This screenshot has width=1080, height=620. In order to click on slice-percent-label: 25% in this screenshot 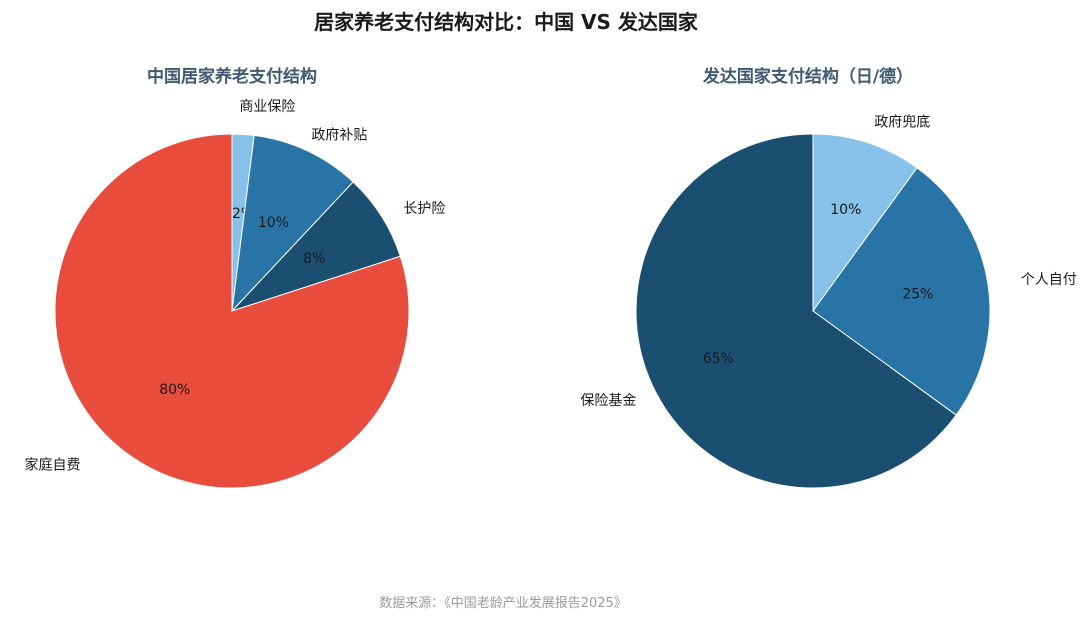, I will do `click(917, 294)`.